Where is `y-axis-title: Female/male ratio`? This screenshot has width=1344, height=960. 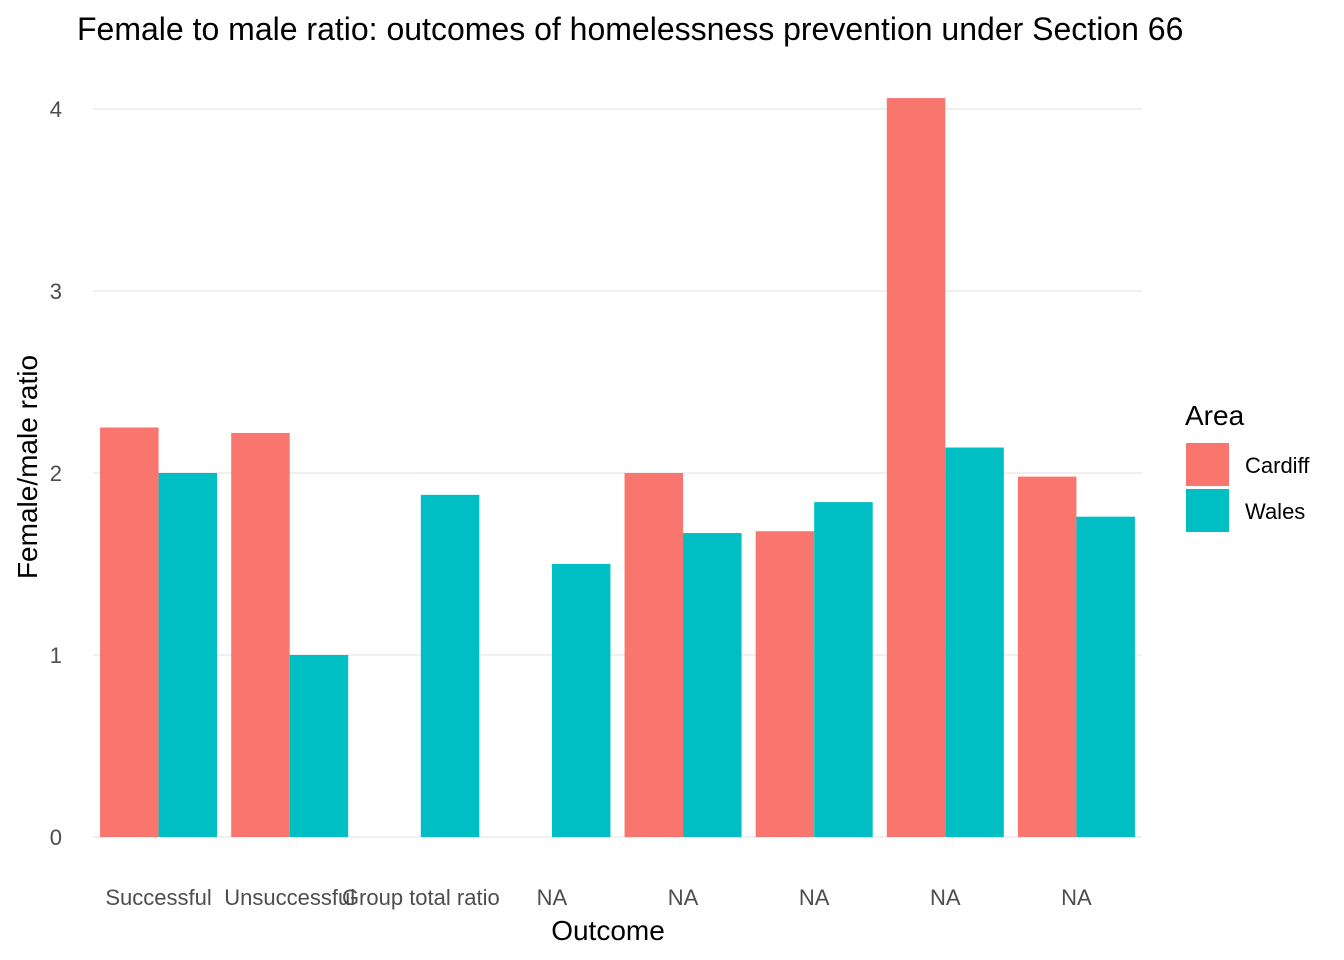 y-axis-title: Female/male ratio is located at coordinates (27, 467).